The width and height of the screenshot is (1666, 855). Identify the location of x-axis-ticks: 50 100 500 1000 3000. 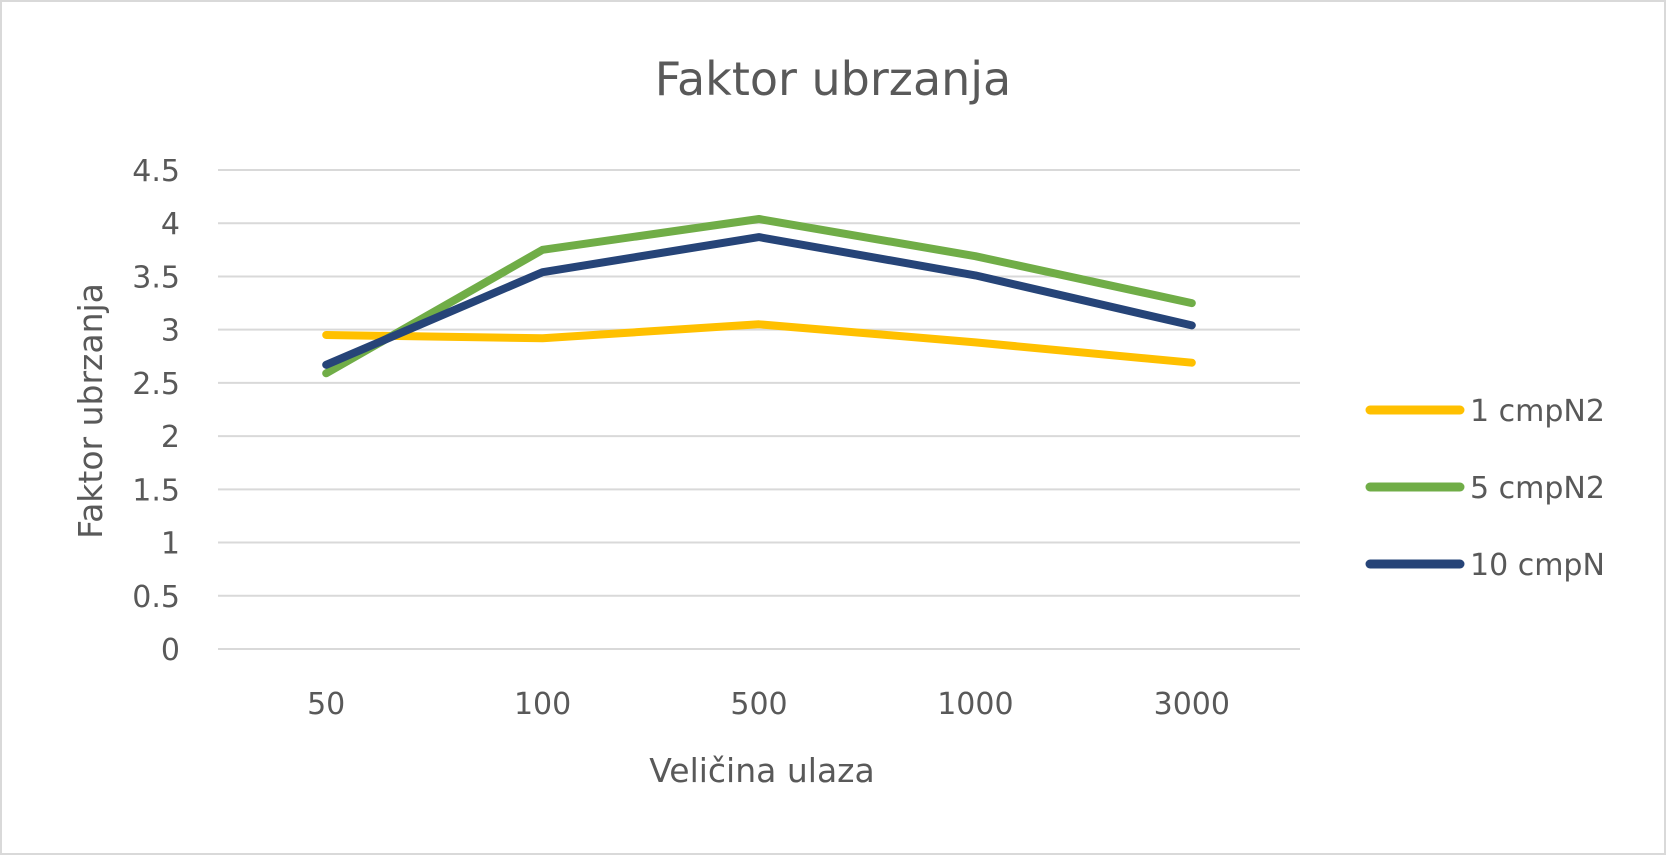
(768, 704).